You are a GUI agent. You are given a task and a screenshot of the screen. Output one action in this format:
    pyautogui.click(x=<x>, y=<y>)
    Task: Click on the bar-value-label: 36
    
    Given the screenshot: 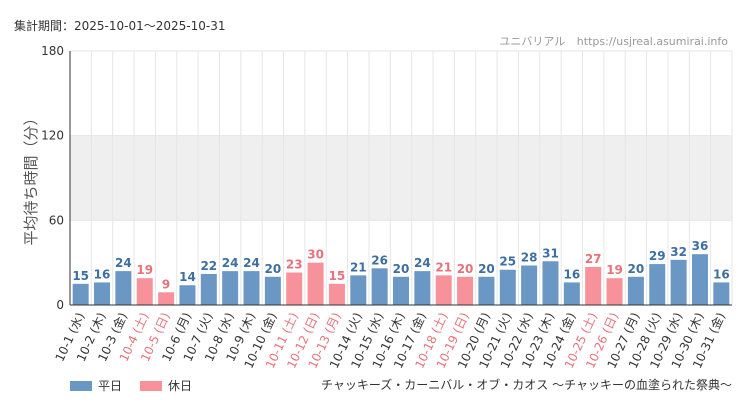 What is the action you would take?
    pyautogui.click(x=700, y=246)
    